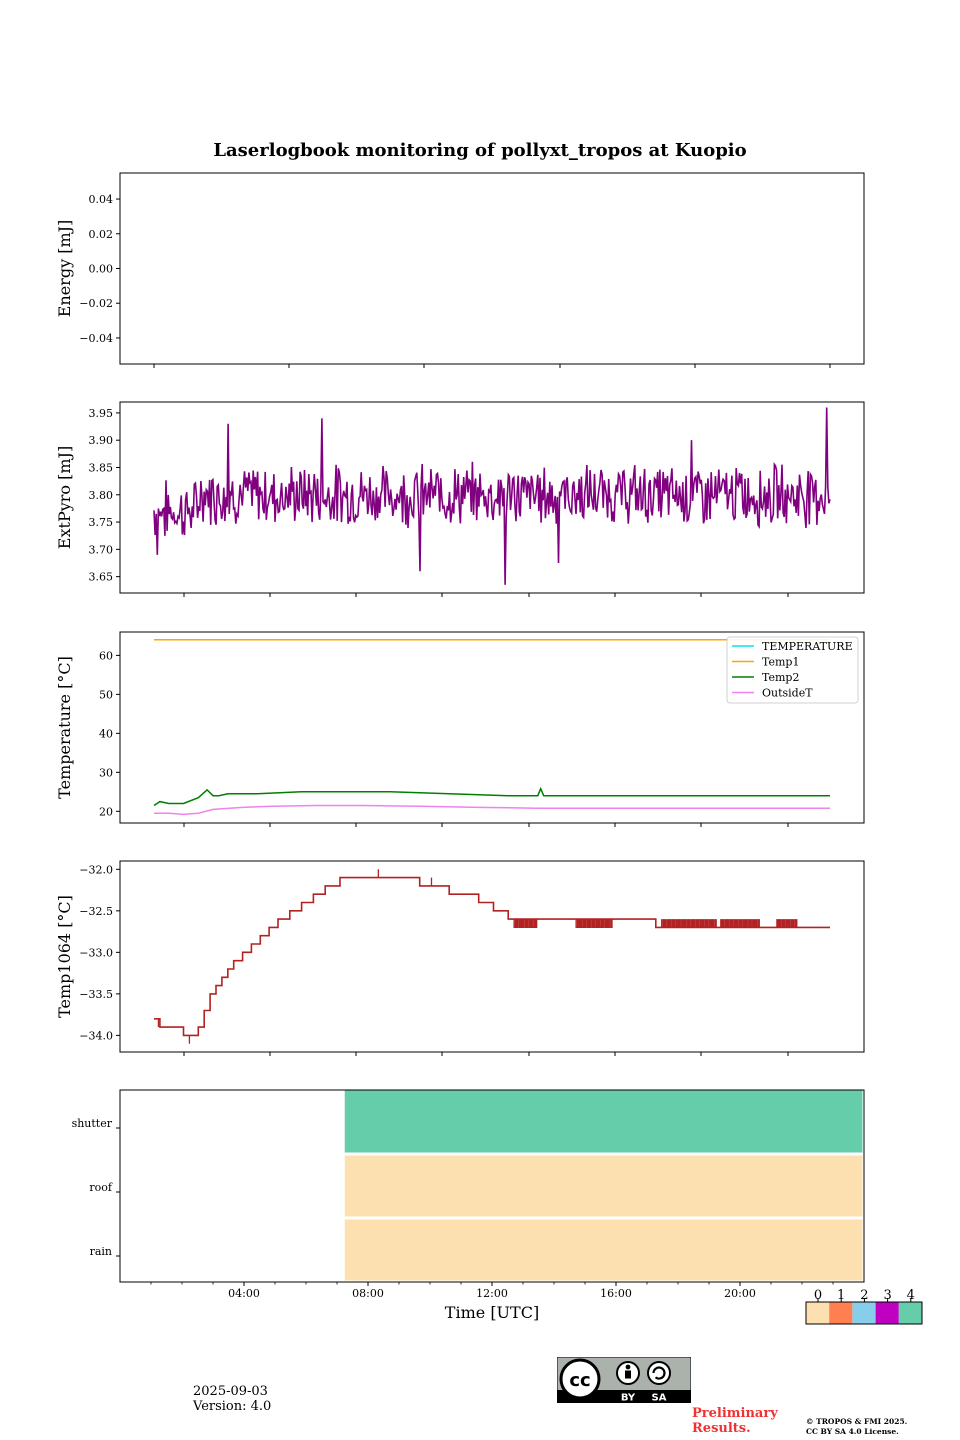  What do you see at coordinates (492, 1312) in the screenshot?
I see `x-axis-label: Time [UTC]` at bounding box center [492, 1312].